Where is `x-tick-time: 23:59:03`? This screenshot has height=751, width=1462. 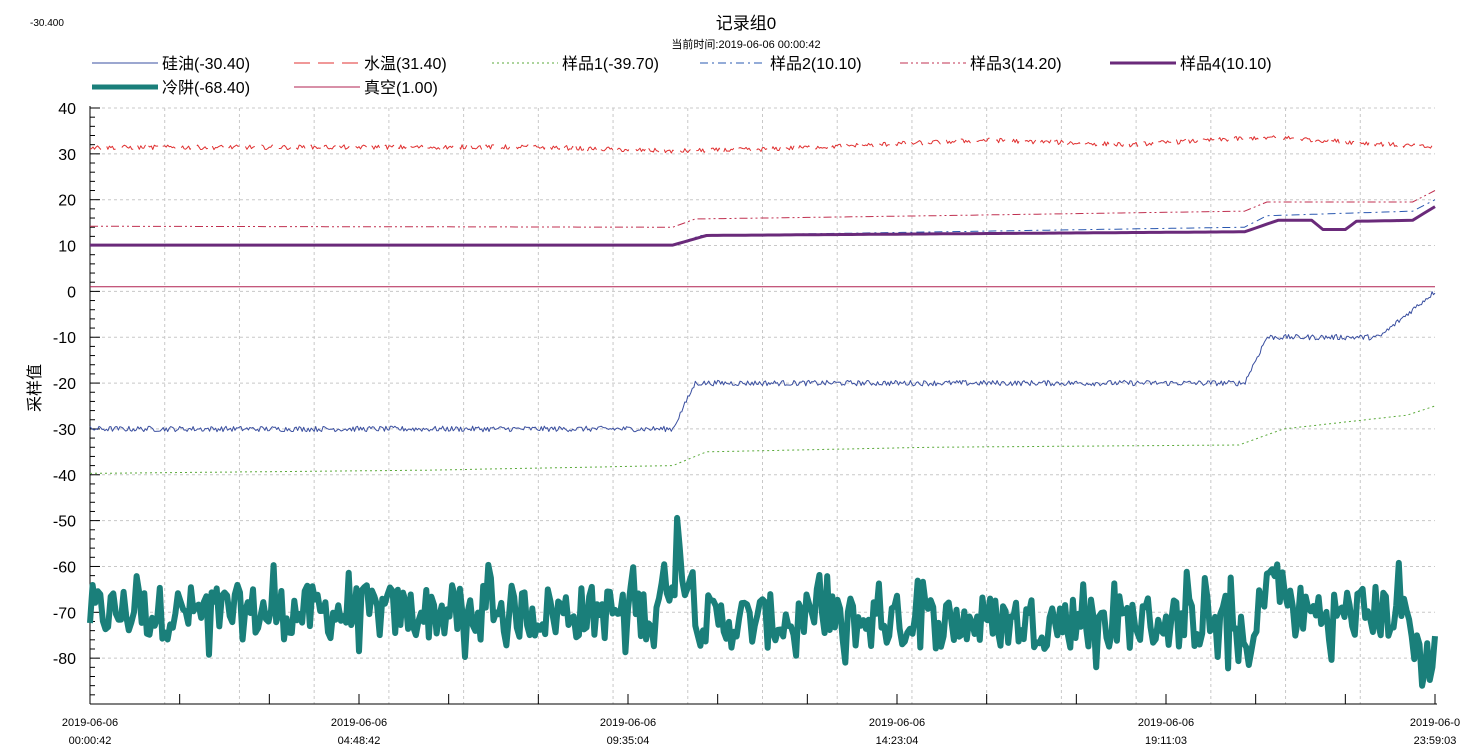
x-tick-time: 23:59:03 is located at coordinates (1435, 741).